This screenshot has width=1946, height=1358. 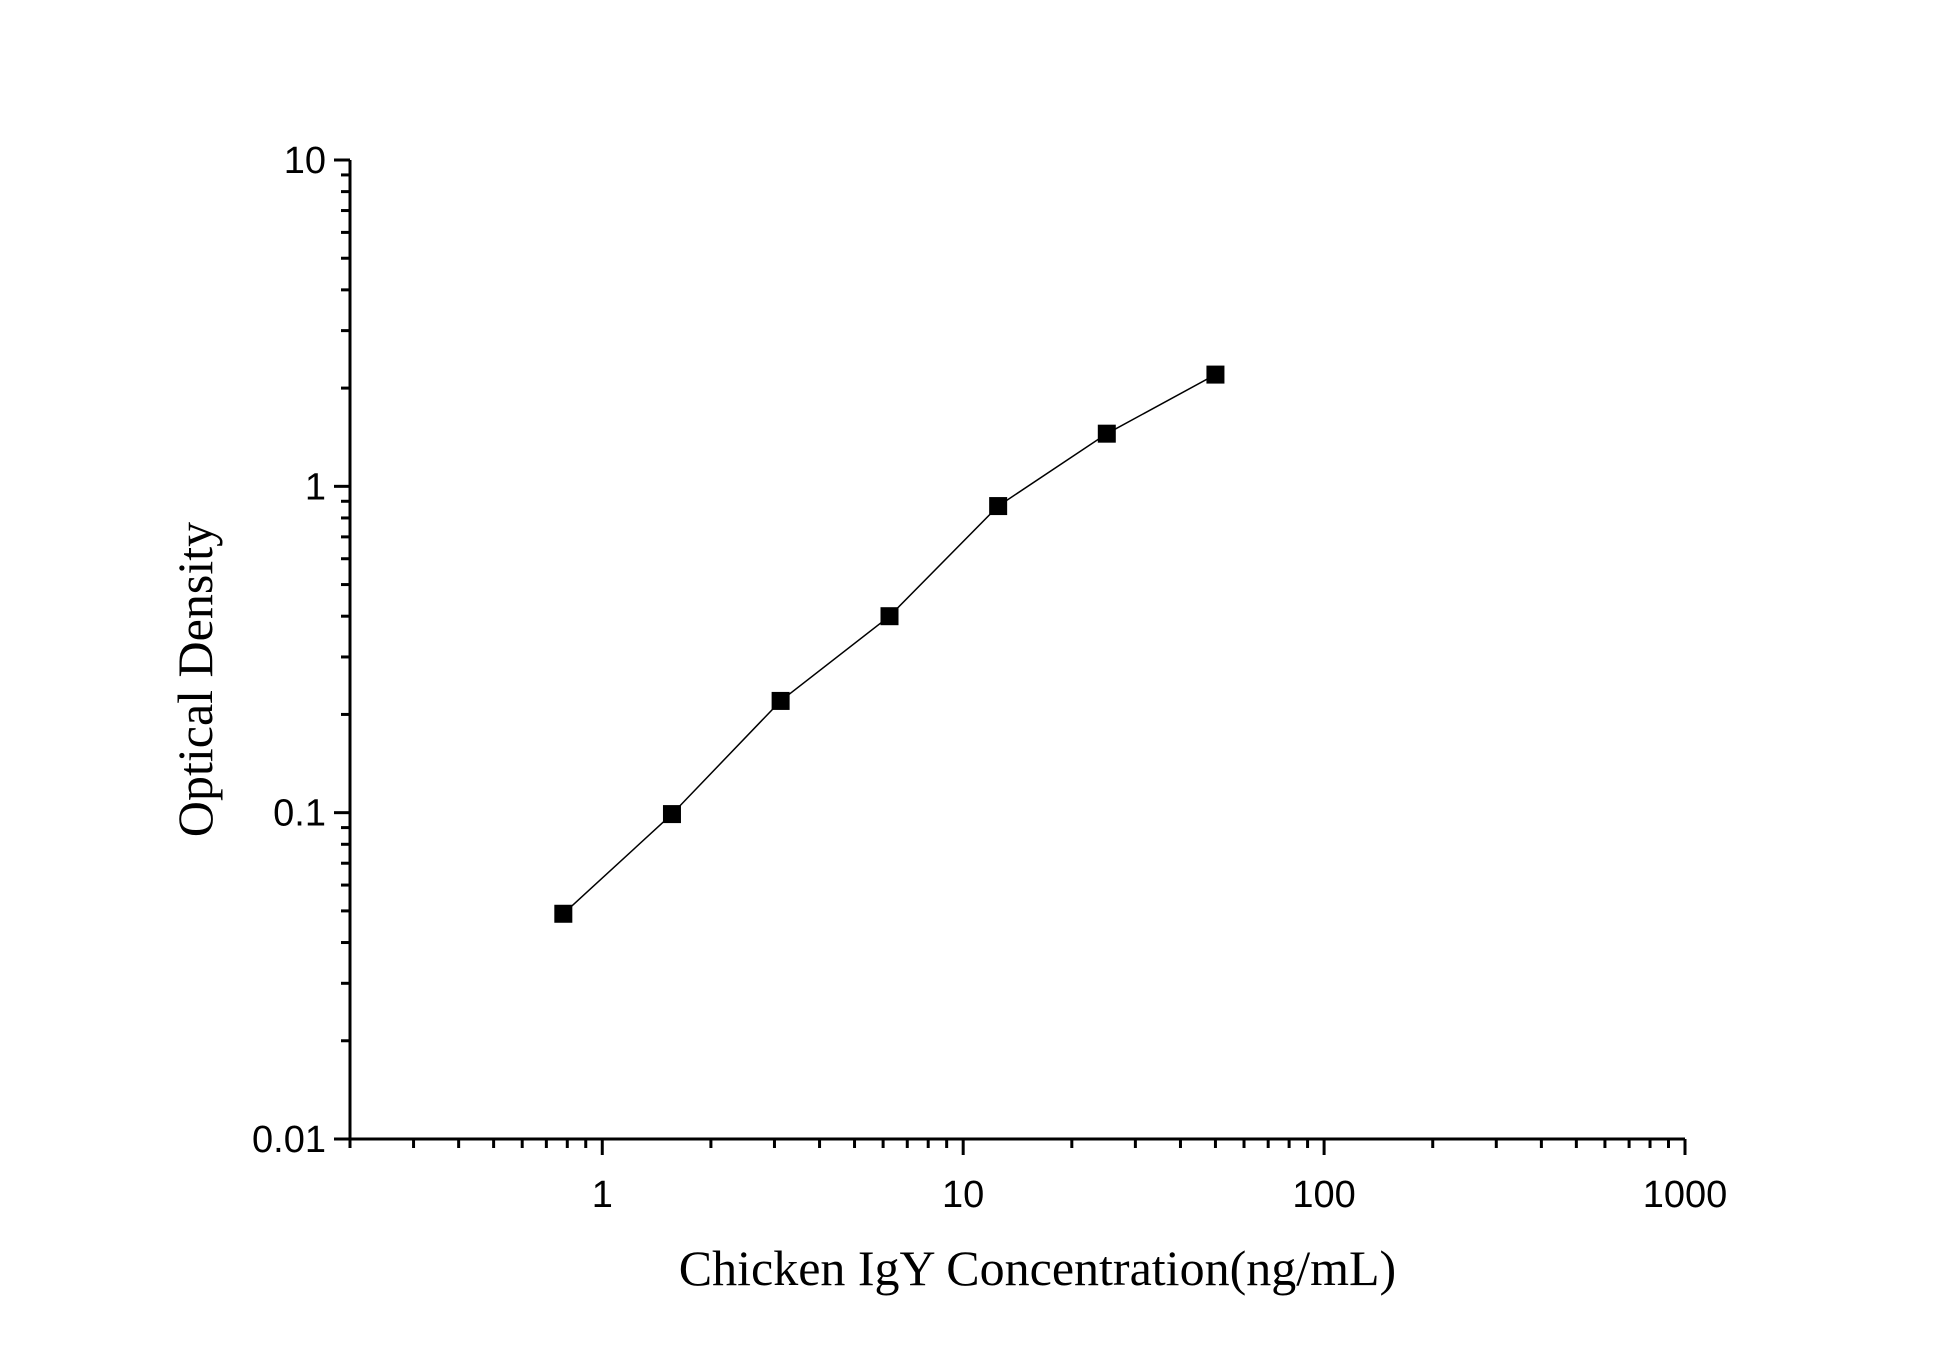 What do you see at coordinates (1323, 1195) in the screenshot?
I see `x-tick-label: 100` at bounding box center [1323, 1195].